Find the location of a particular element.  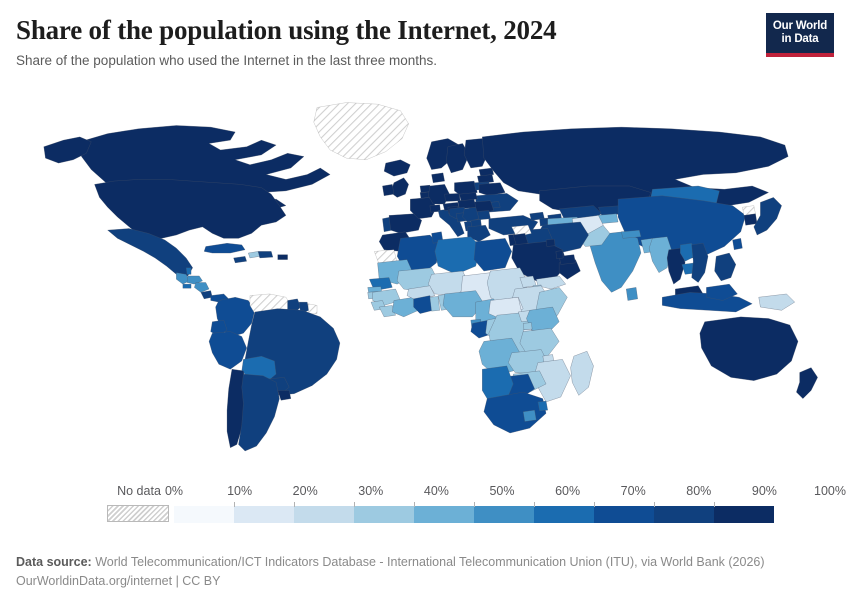

country-libya is located at coordinates (458, 256).